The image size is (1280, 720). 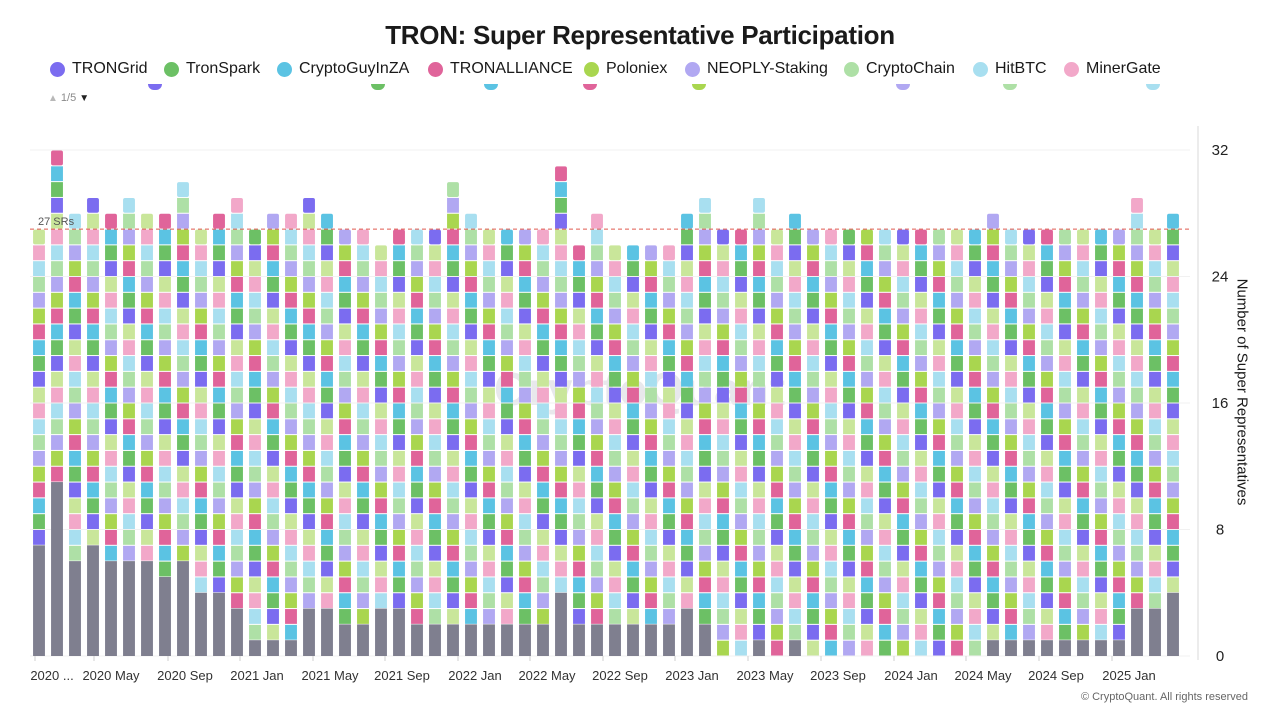 I want to click on legend-item: TronSpark, so click(x=212, y=69).